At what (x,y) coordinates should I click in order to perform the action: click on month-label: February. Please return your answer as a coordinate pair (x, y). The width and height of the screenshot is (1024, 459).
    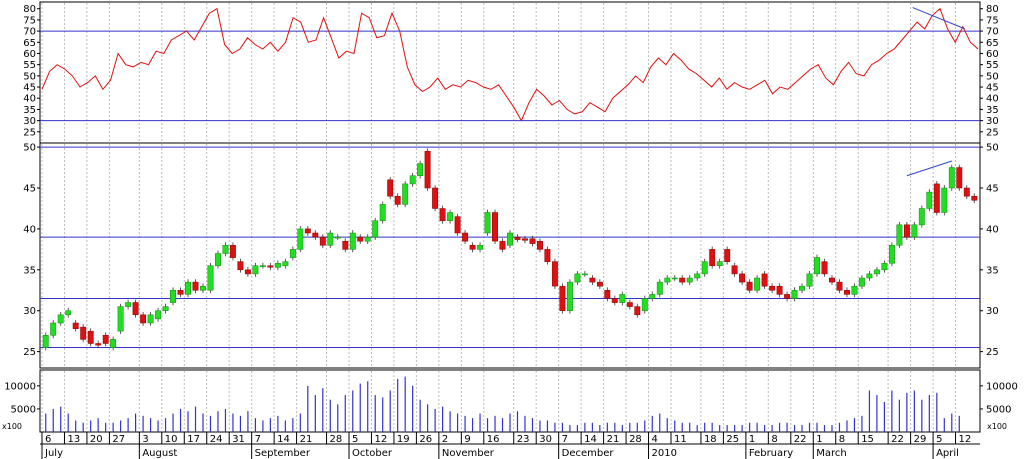
    Looking at the image, I should click on (771, 453).